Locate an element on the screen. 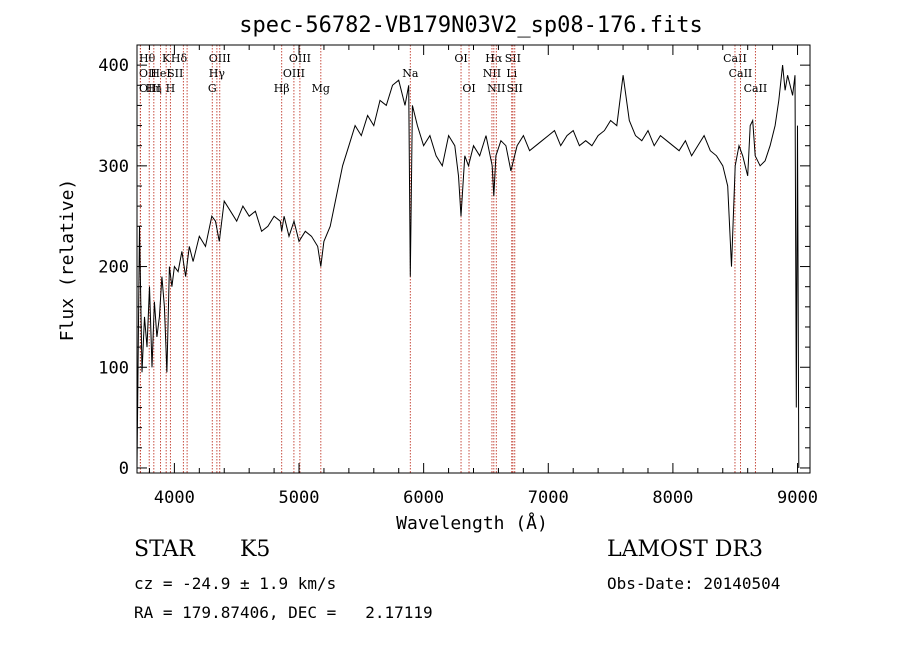 This screenshot has width=900, height=649. y-tick-label-3: 300 is located at coordinates (113, 167).